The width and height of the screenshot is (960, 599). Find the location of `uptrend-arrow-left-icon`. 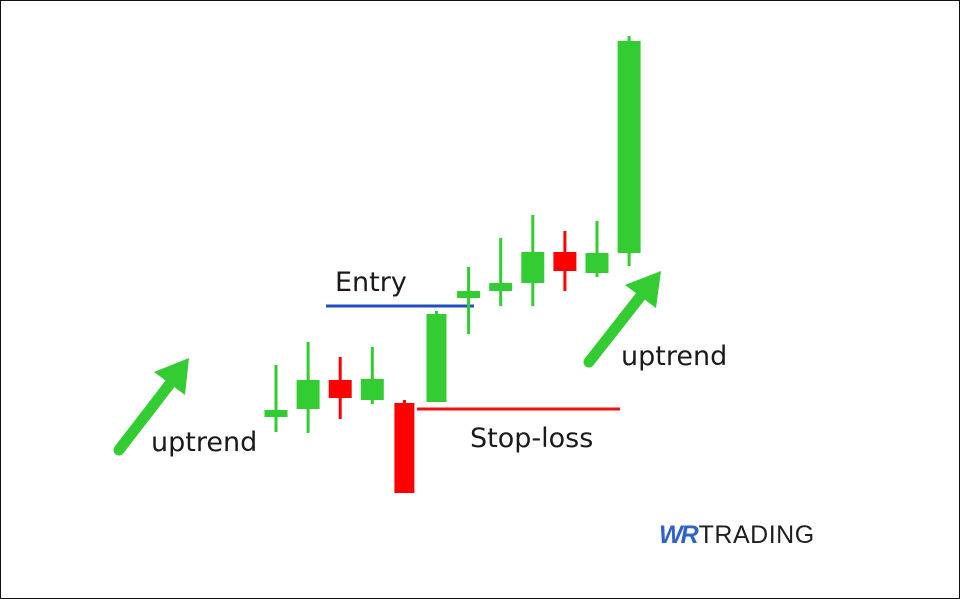

uptrend-arrow-left-icon is located at coordinates (151, 407).